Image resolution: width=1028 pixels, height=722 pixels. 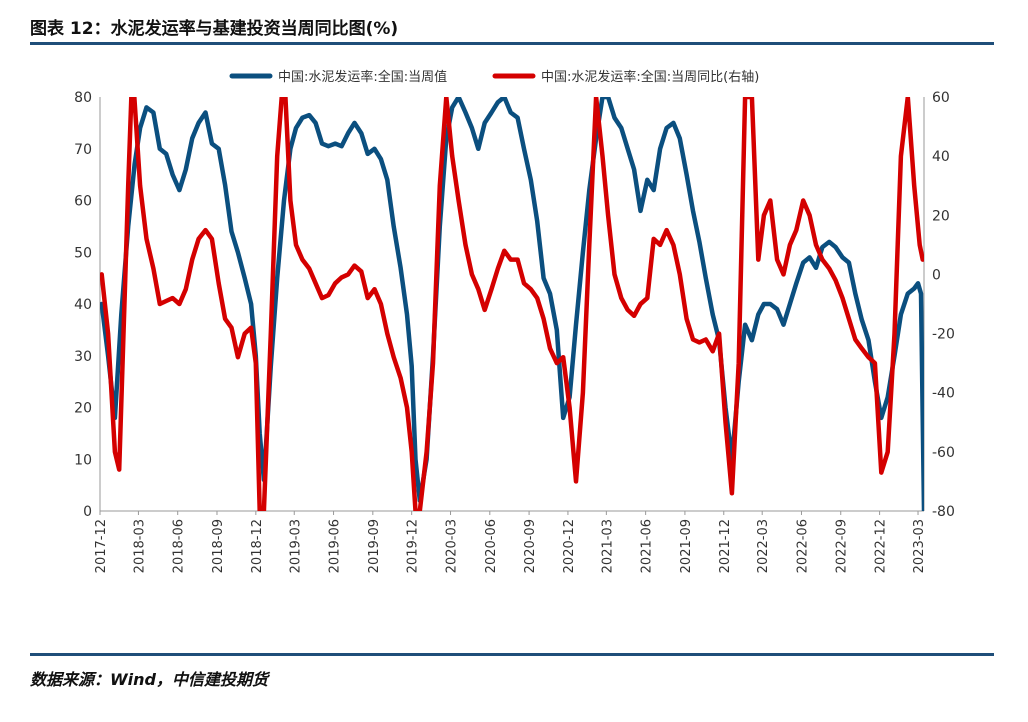 I want to click on x-tick-label: 2021-09, so click(x=686, y=546).